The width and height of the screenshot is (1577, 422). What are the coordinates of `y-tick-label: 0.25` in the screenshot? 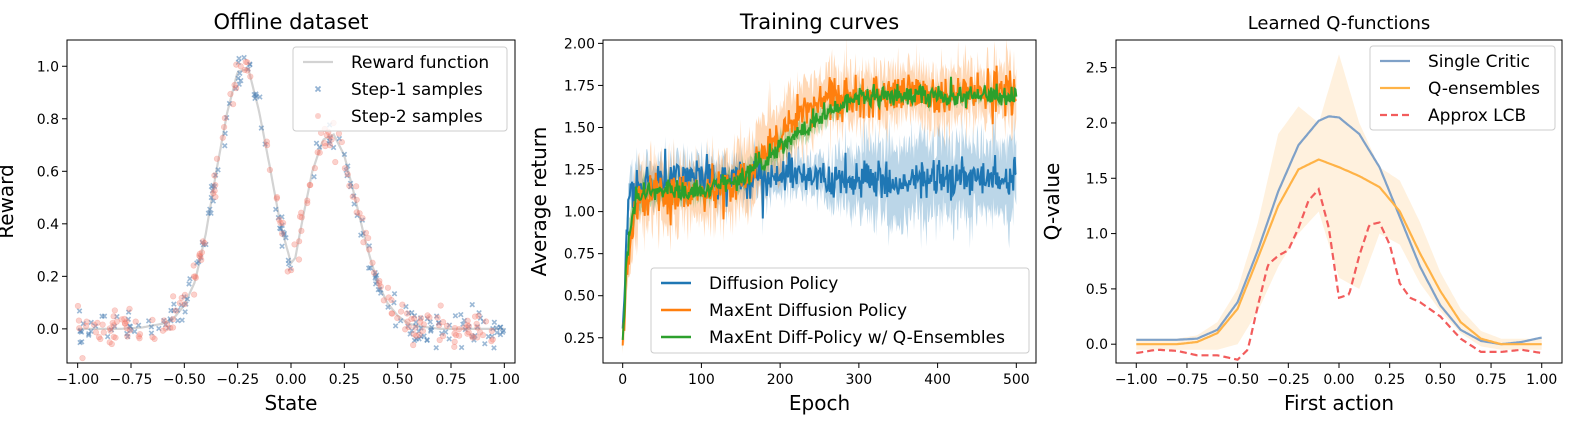 It's located at (579, 339).